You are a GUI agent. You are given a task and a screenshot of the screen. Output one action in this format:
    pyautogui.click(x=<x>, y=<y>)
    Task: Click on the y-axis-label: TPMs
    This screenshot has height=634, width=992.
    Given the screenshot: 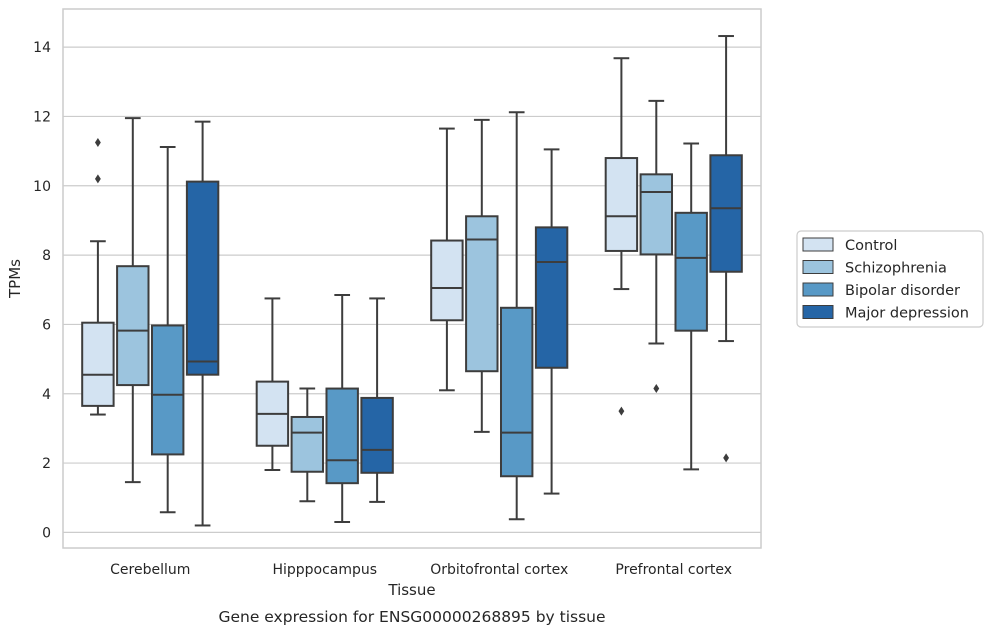 What is the action you would take?
    pyautogui.click(x=15, y=279)
    